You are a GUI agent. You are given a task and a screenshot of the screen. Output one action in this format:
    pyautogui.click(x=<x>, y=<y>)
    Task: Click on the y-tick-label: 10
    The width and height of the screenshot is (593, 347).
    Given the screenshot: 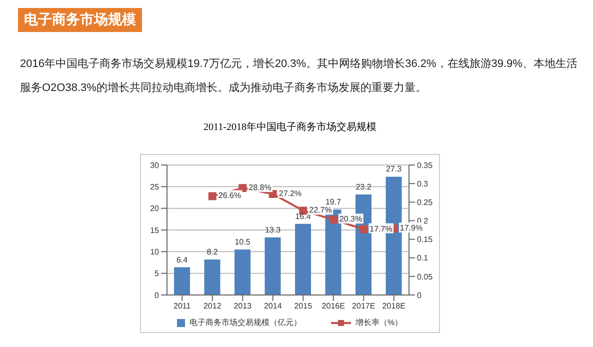 What is the action you would take?
    pyautogui.click(x=155, y=252)
    